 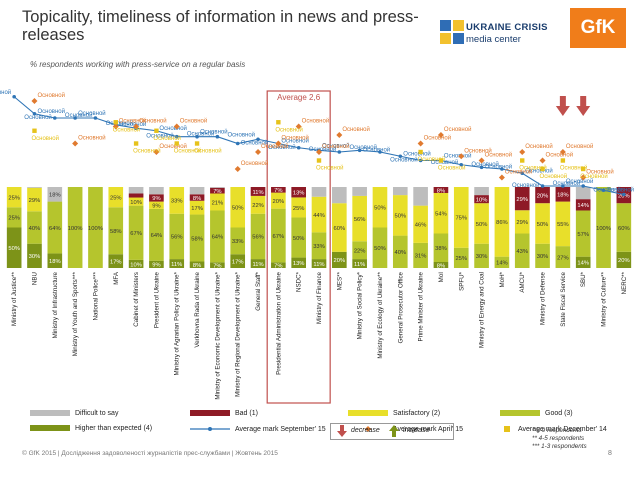 I want to click on category-label: Ministry of Finance, so click(x=319, y=297).